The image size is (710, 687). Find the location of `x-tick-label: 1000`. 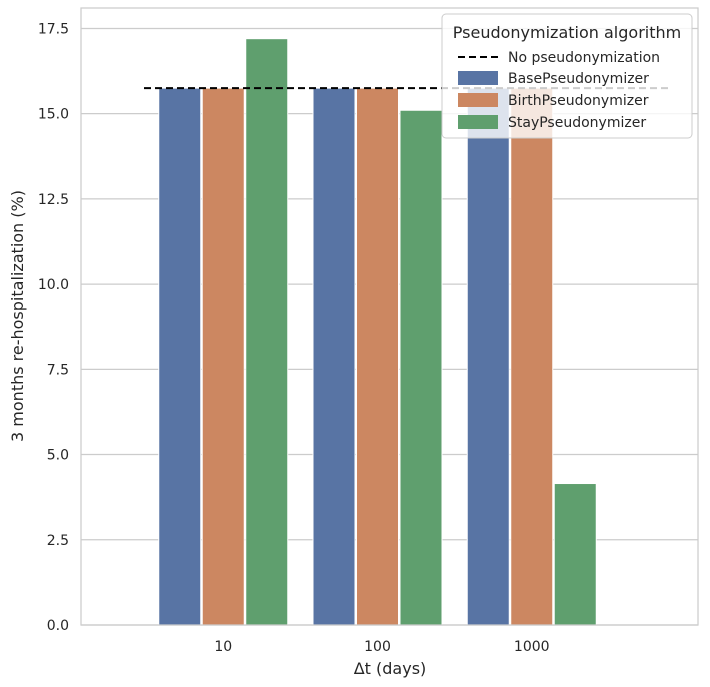

x-tick-label: 1000 is located at coordinates (532, 647).